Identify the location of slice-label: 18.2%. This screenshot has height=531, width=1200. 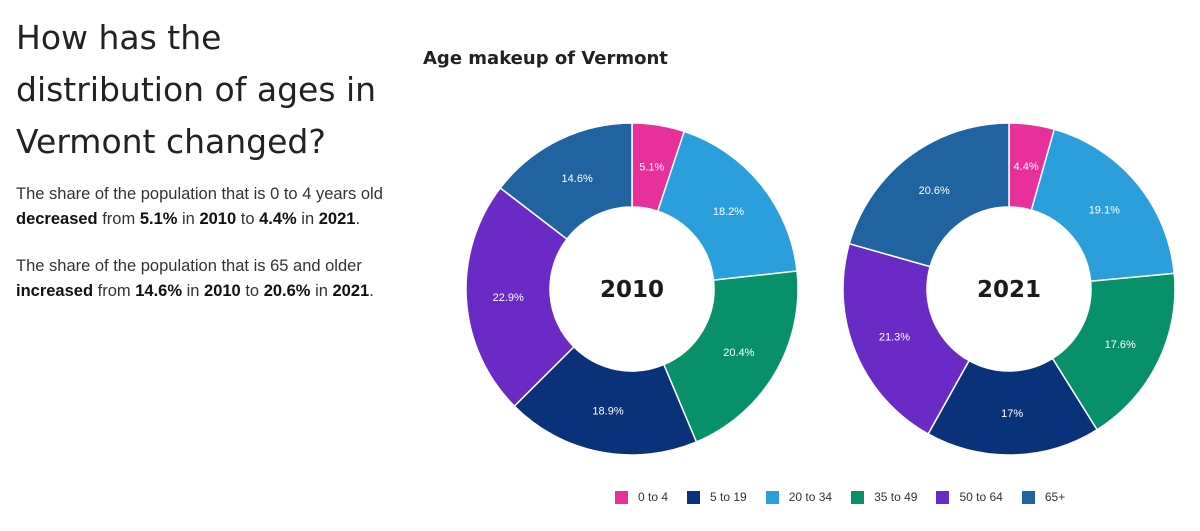
(728, 212).